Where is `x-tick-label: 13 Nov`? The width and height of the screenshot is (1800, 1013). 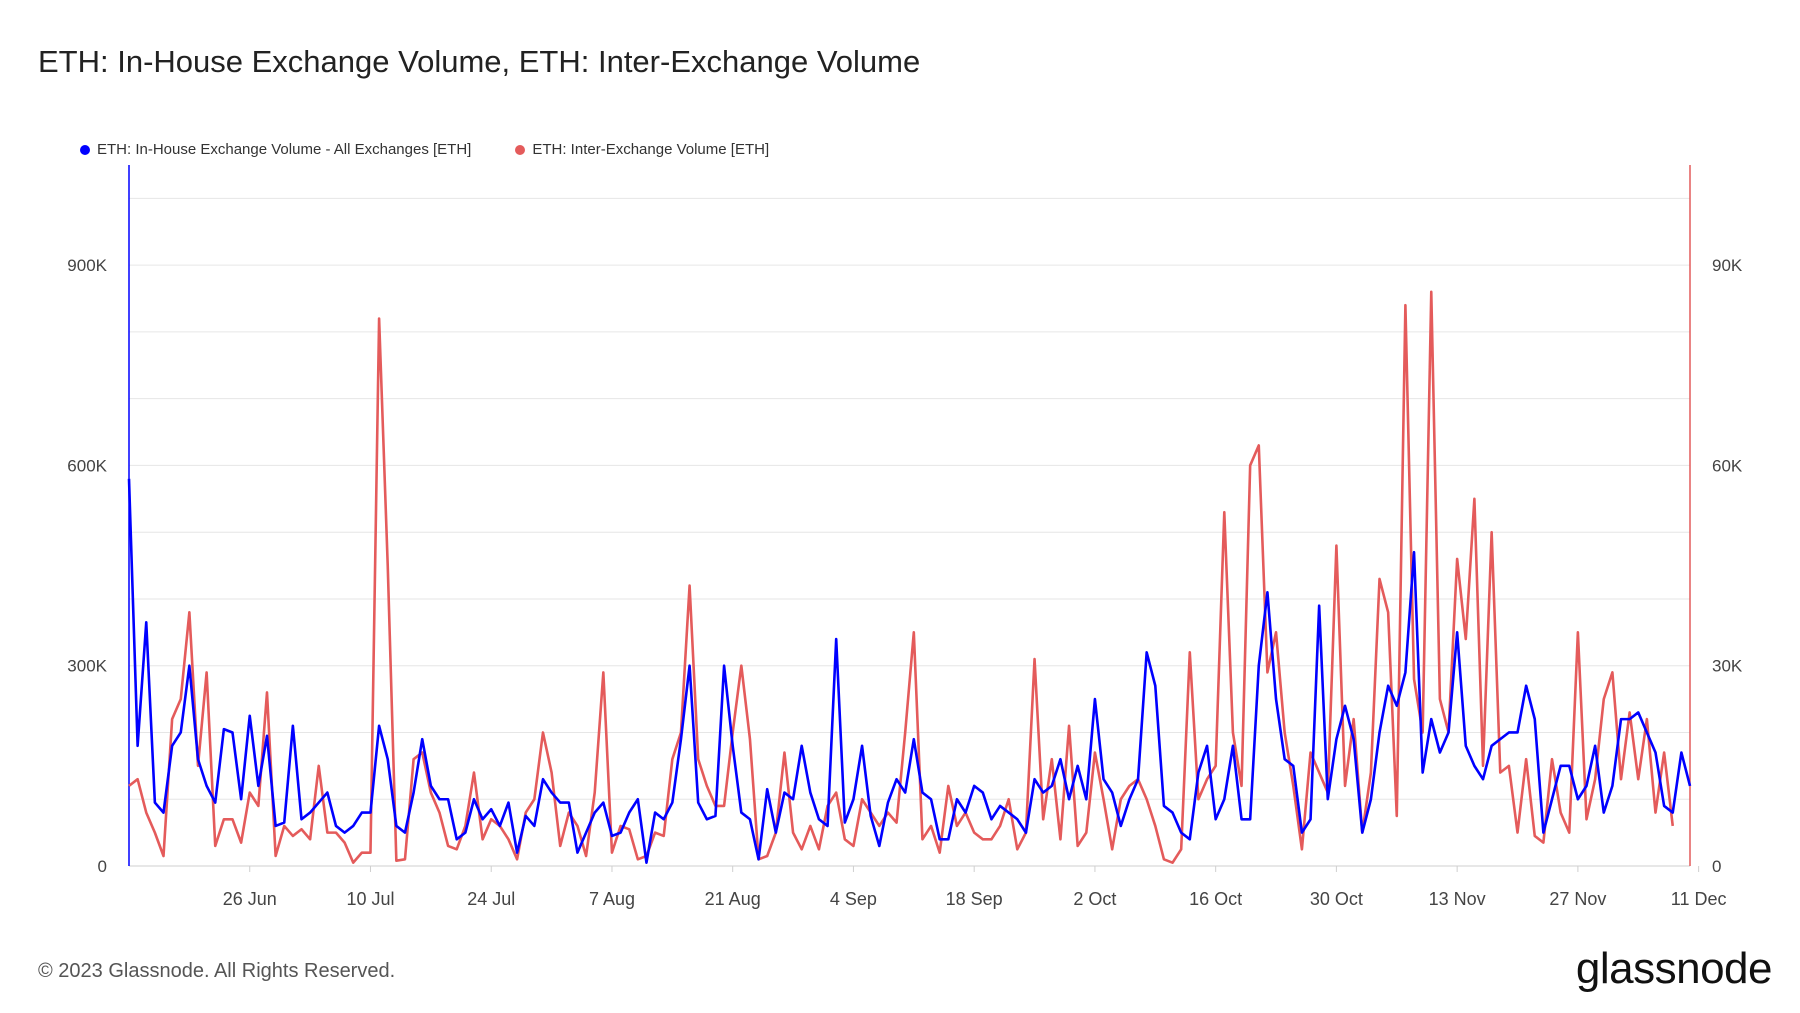 x-tick-label: 13 Nov is located at coordinates (1457, 899).